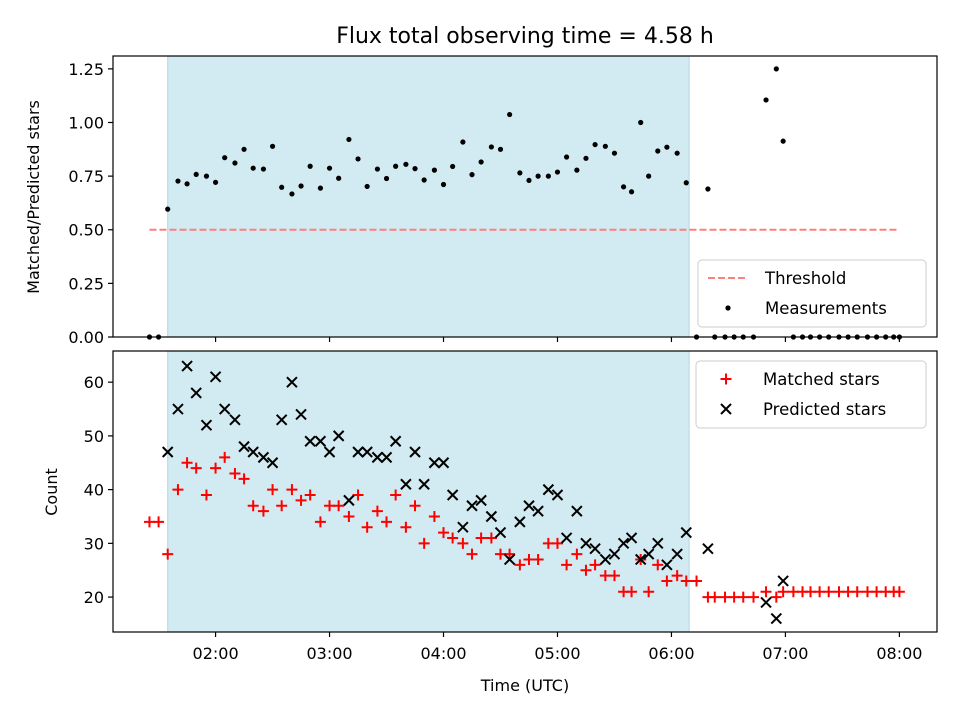 This screenshot has width=960, height=720. What do you see at coordinates (86, 283) in the screenshot?
I see `y-tick-label: 0.25` at bounding box center [86, 283].